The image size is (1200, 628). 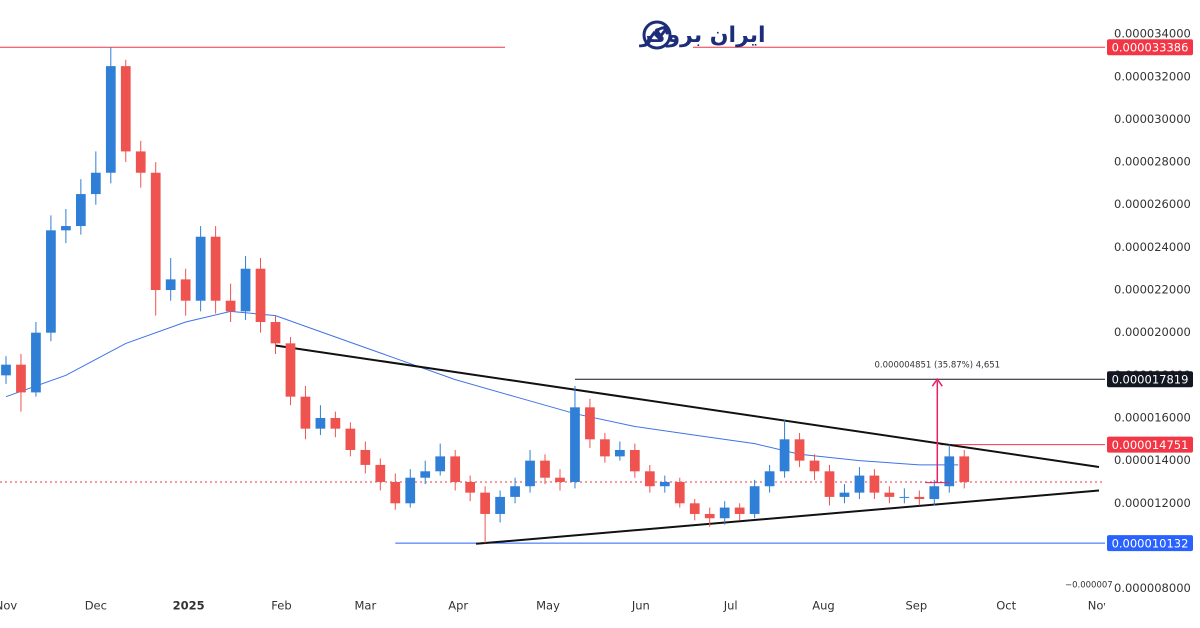 I want to click on price-label: 0.000017819, so click(x=1150, y=380).